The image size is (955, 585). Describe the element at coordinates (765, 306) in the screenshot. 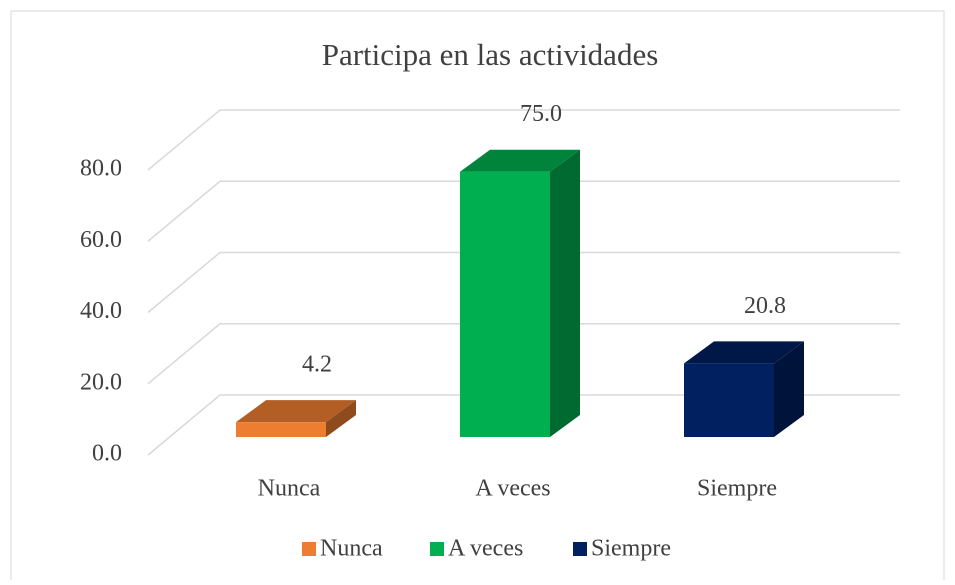

I see `data-label: 20.8` at that location.